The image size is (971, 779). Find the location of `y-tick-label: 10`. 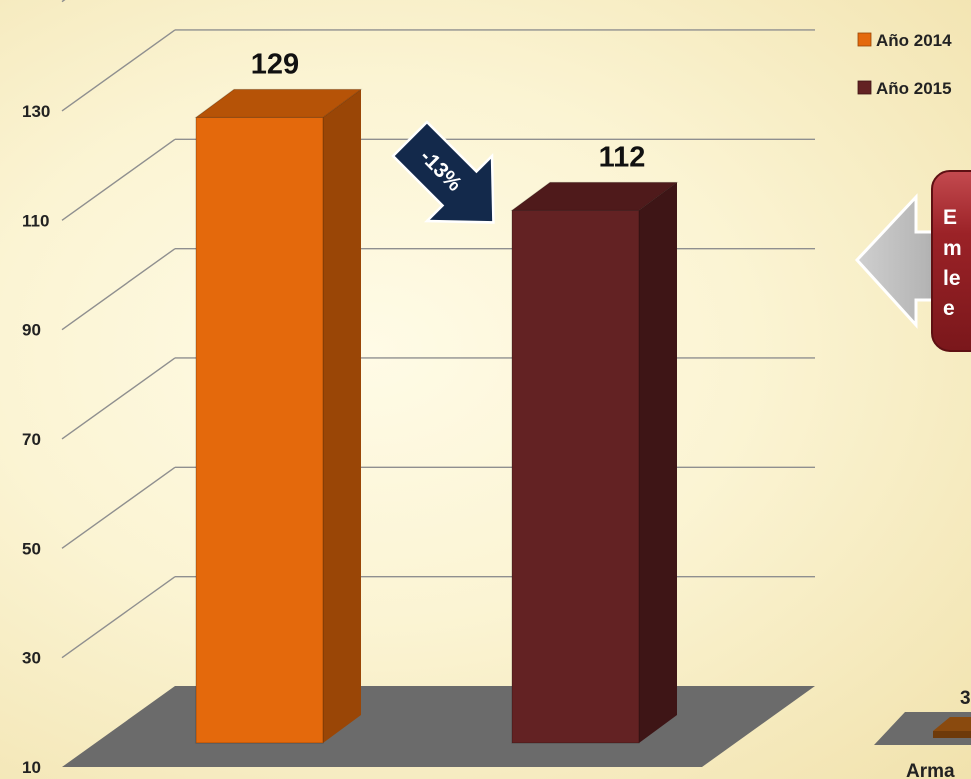

y-tick-label: 10 is located at coordinates (31, 767).